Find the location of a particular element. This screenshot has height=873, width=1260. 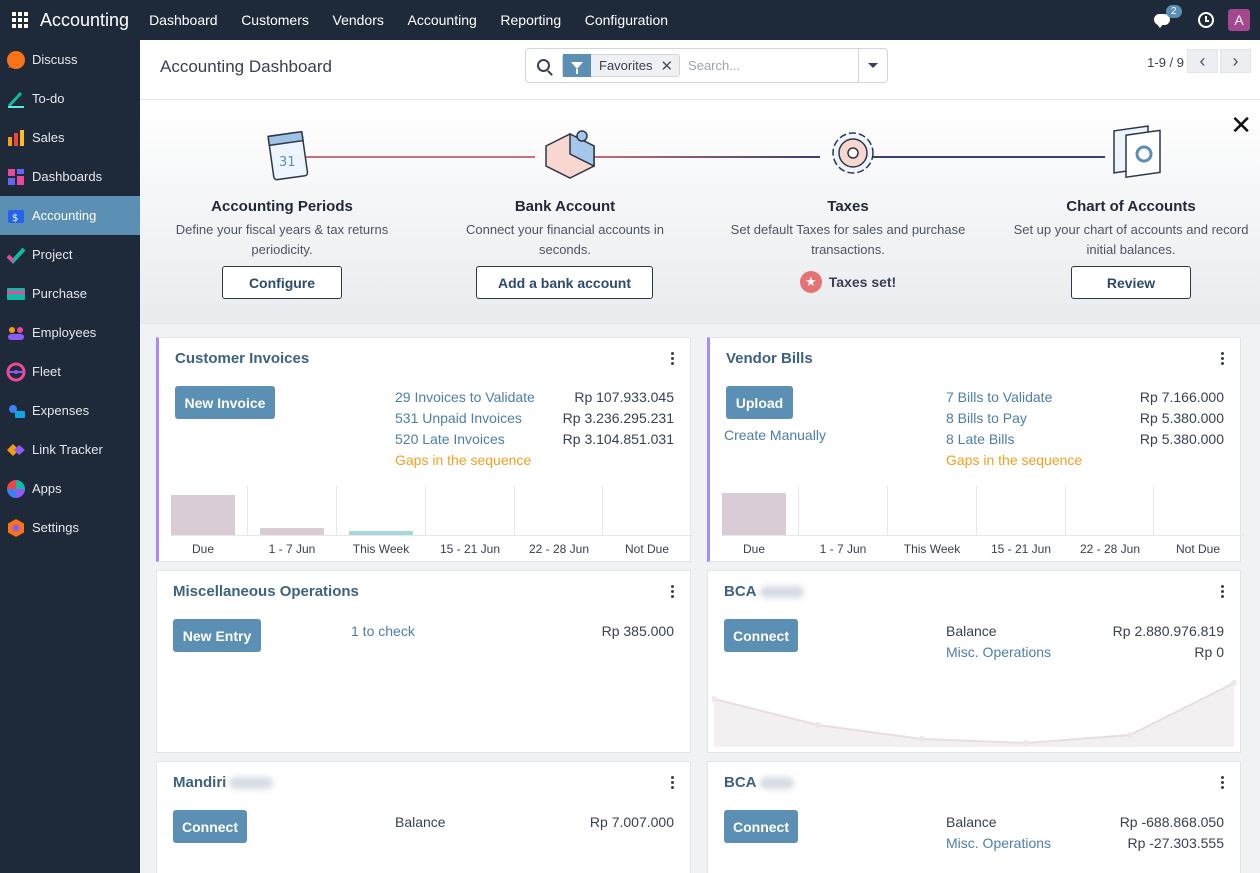

misc-operations-amount: Rp 0 is located at coordinates (1209, 652).